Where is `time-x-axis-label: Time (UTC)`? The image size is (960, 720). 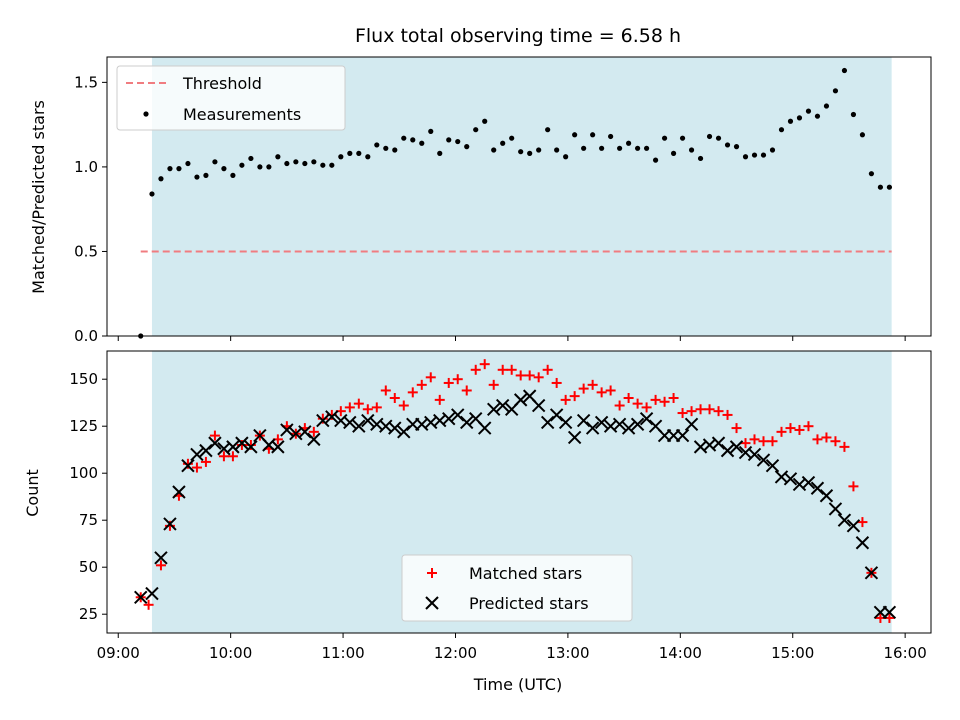
time-x-axis-label: Time (UTC) is located at coordinates (517, 684).